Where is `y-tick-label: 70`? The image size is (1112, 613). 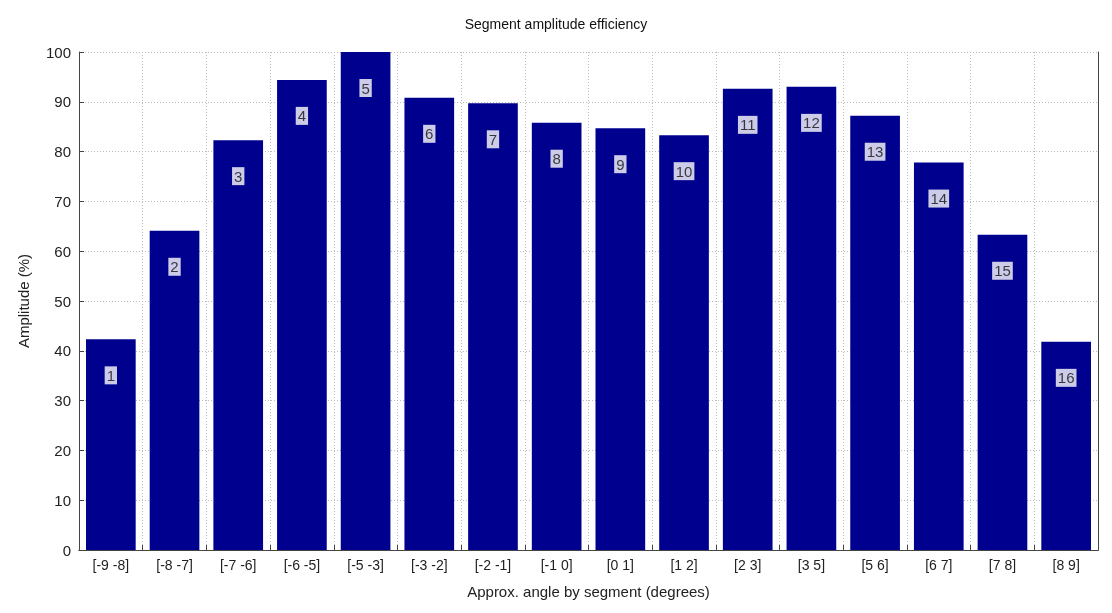 y-tick-label: 70 is located at coordinates (62, 201).